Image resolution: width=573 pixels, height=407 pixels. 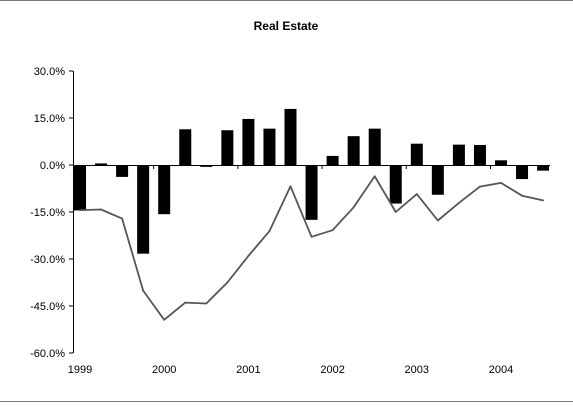 What do you see at coordinates (52, 166) in the screenshot?
I see `y-tick-label: 0.0%` at bounding box center [52, 166].